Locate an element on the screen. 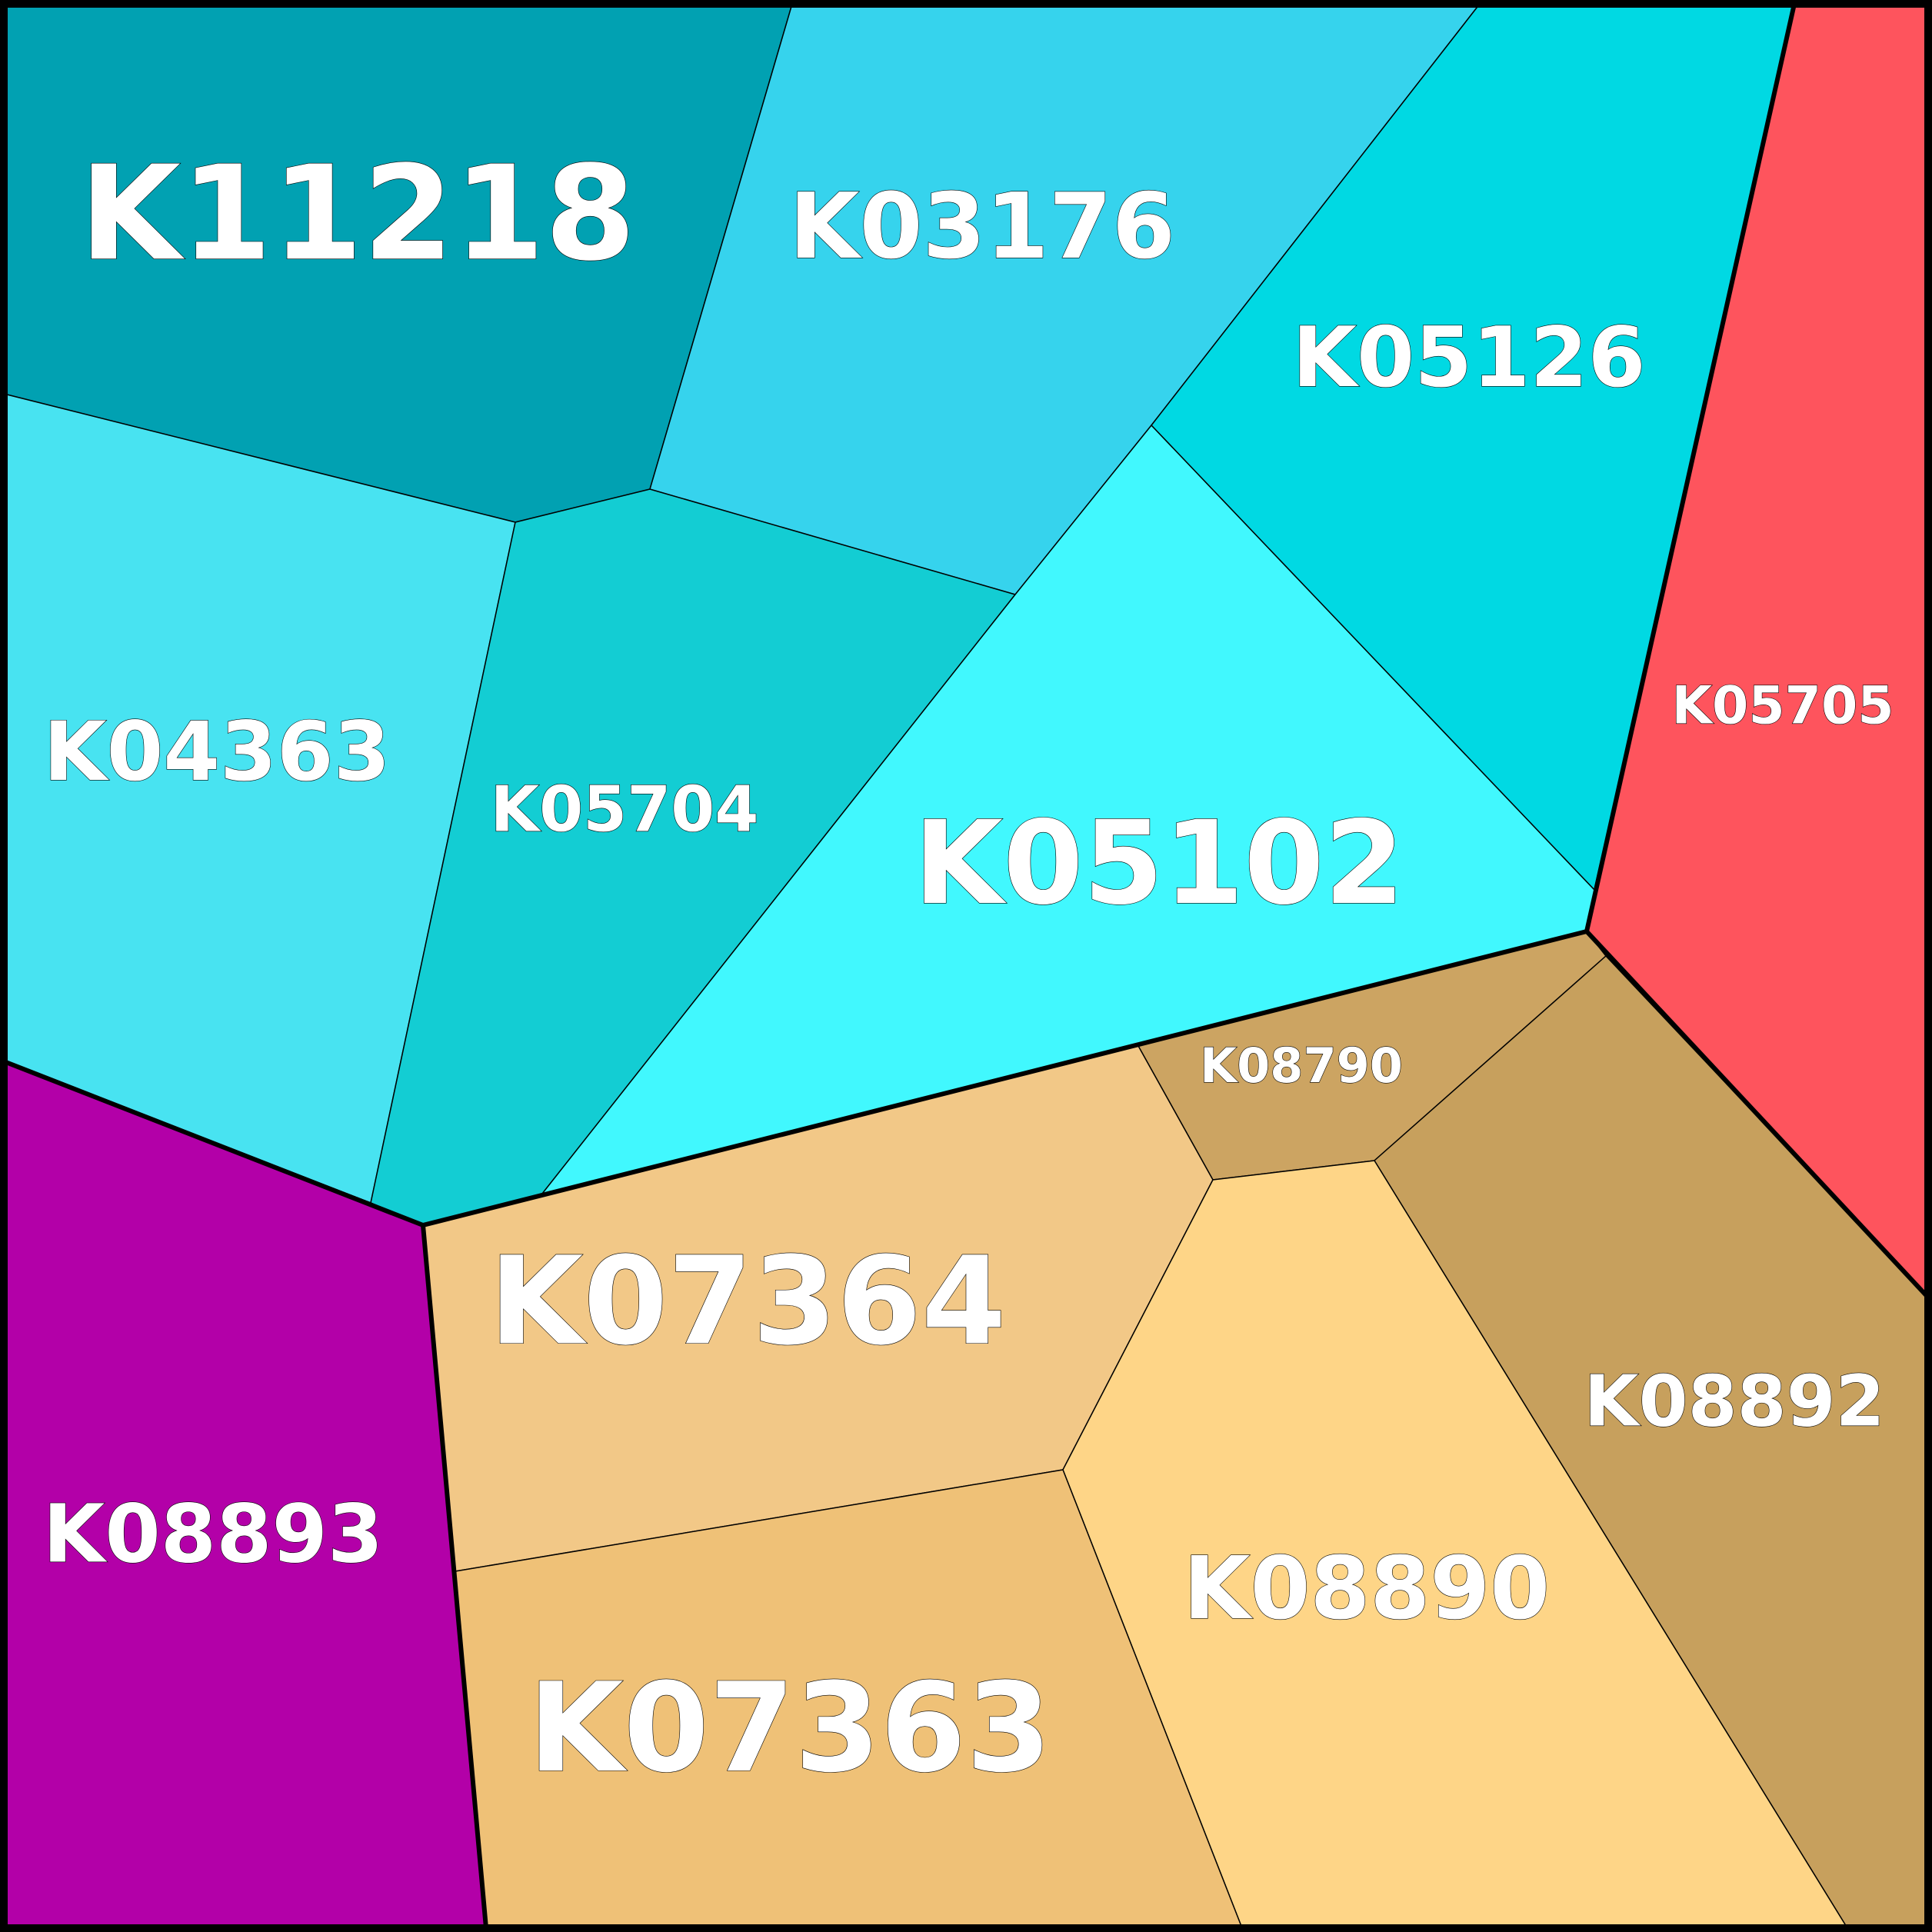 This screenshot has width=1932, height=1932. label-K07363: K07363 is located at coordinates (790, 1728).